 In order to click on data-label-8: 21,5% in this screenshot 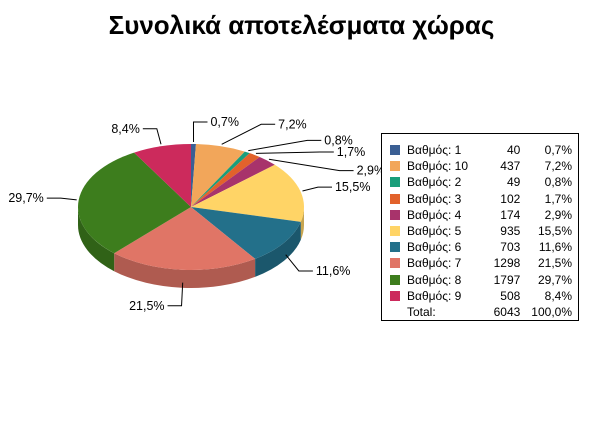, I will do `click(146, 306)`.